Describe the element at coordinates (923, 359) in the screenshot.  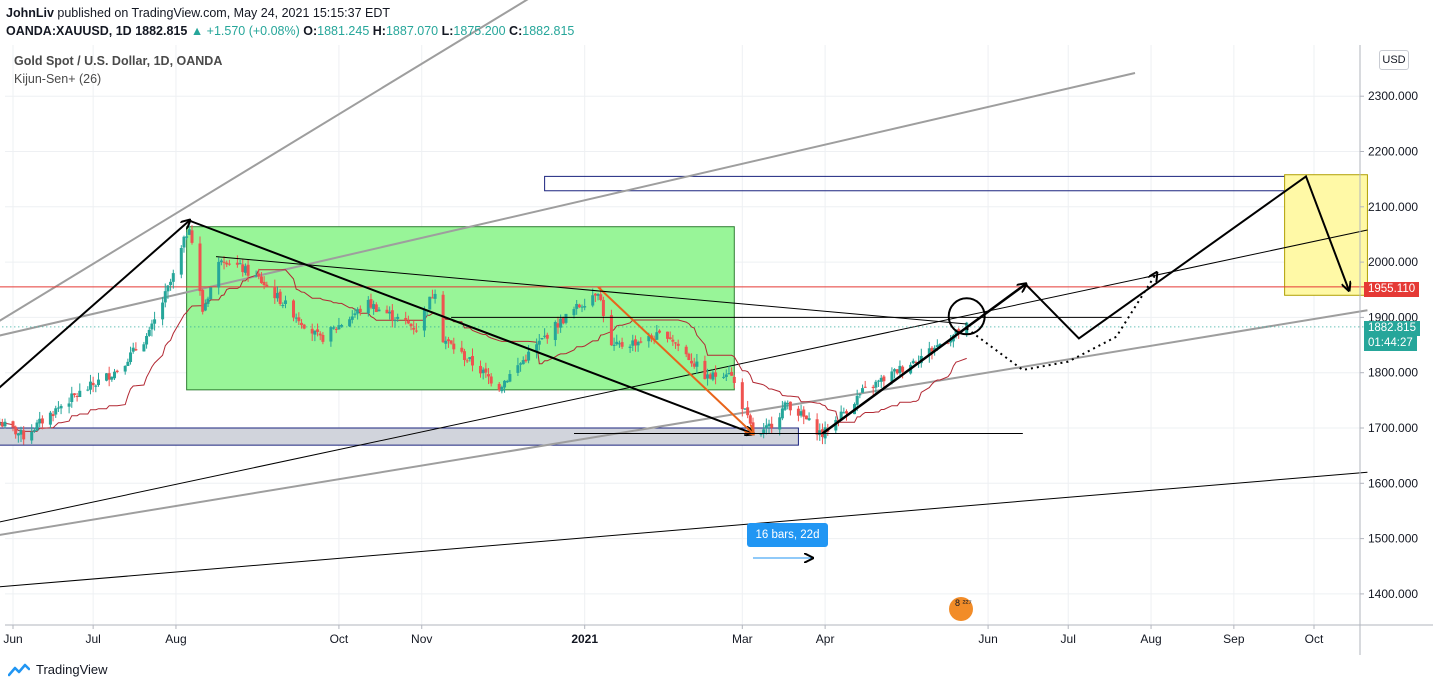
I see `uptrend-arrow-line` at that location.